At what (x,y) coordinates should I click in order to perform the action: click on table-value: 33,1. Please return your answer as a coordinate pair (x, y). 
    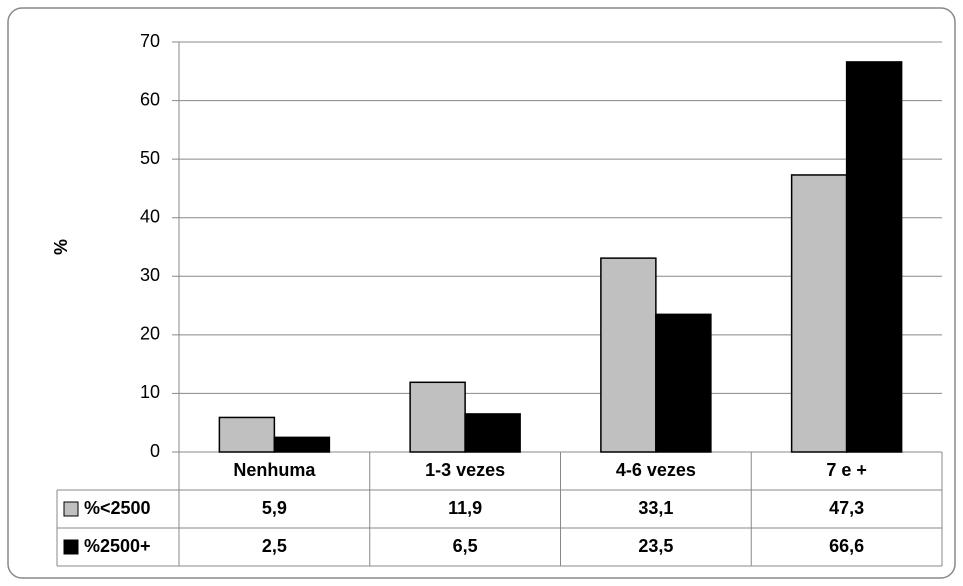
    Looking at the image, I should click on (655, 508).